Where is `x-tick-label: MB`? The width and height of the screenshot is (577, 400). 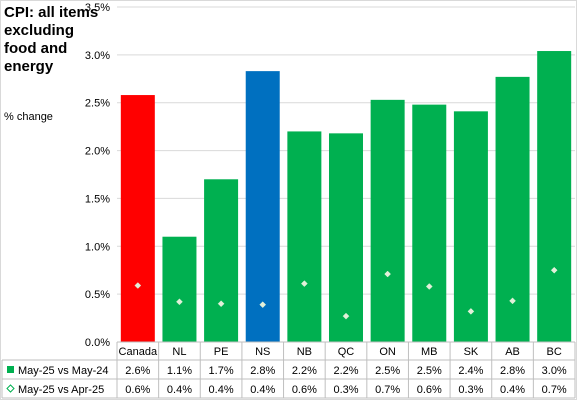
x-tick-label: MB is located at coordinates (429, 352).